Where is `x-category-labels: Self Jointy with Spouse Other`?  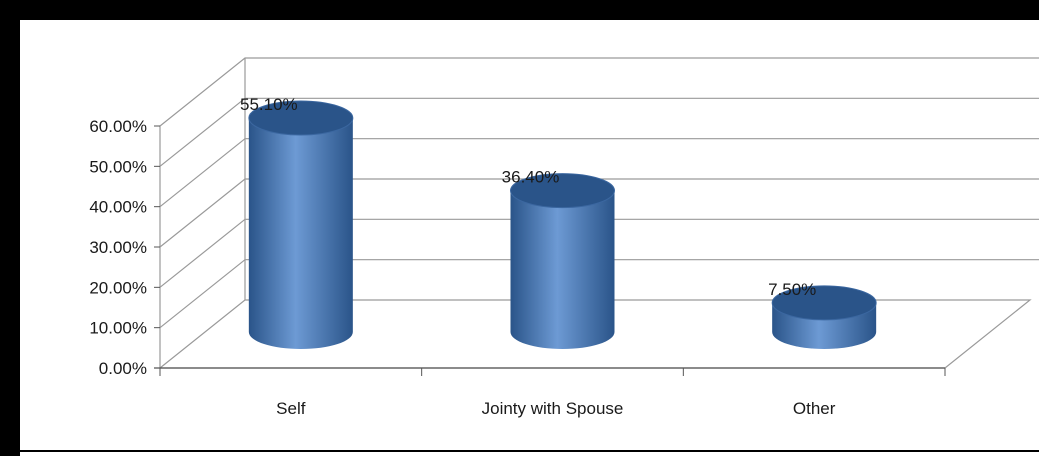
x-category-labels: Self Jointy with Spouse Other is located at coordinates (556, 408).